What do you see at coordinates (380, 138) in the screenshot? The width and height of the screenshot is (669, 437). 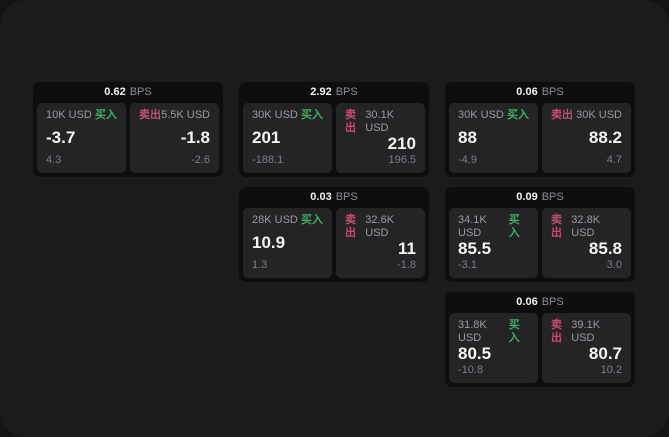 I see `sell-panel: 卖出 30.1K USD 210 196.5` at bounding box center [380, 138].